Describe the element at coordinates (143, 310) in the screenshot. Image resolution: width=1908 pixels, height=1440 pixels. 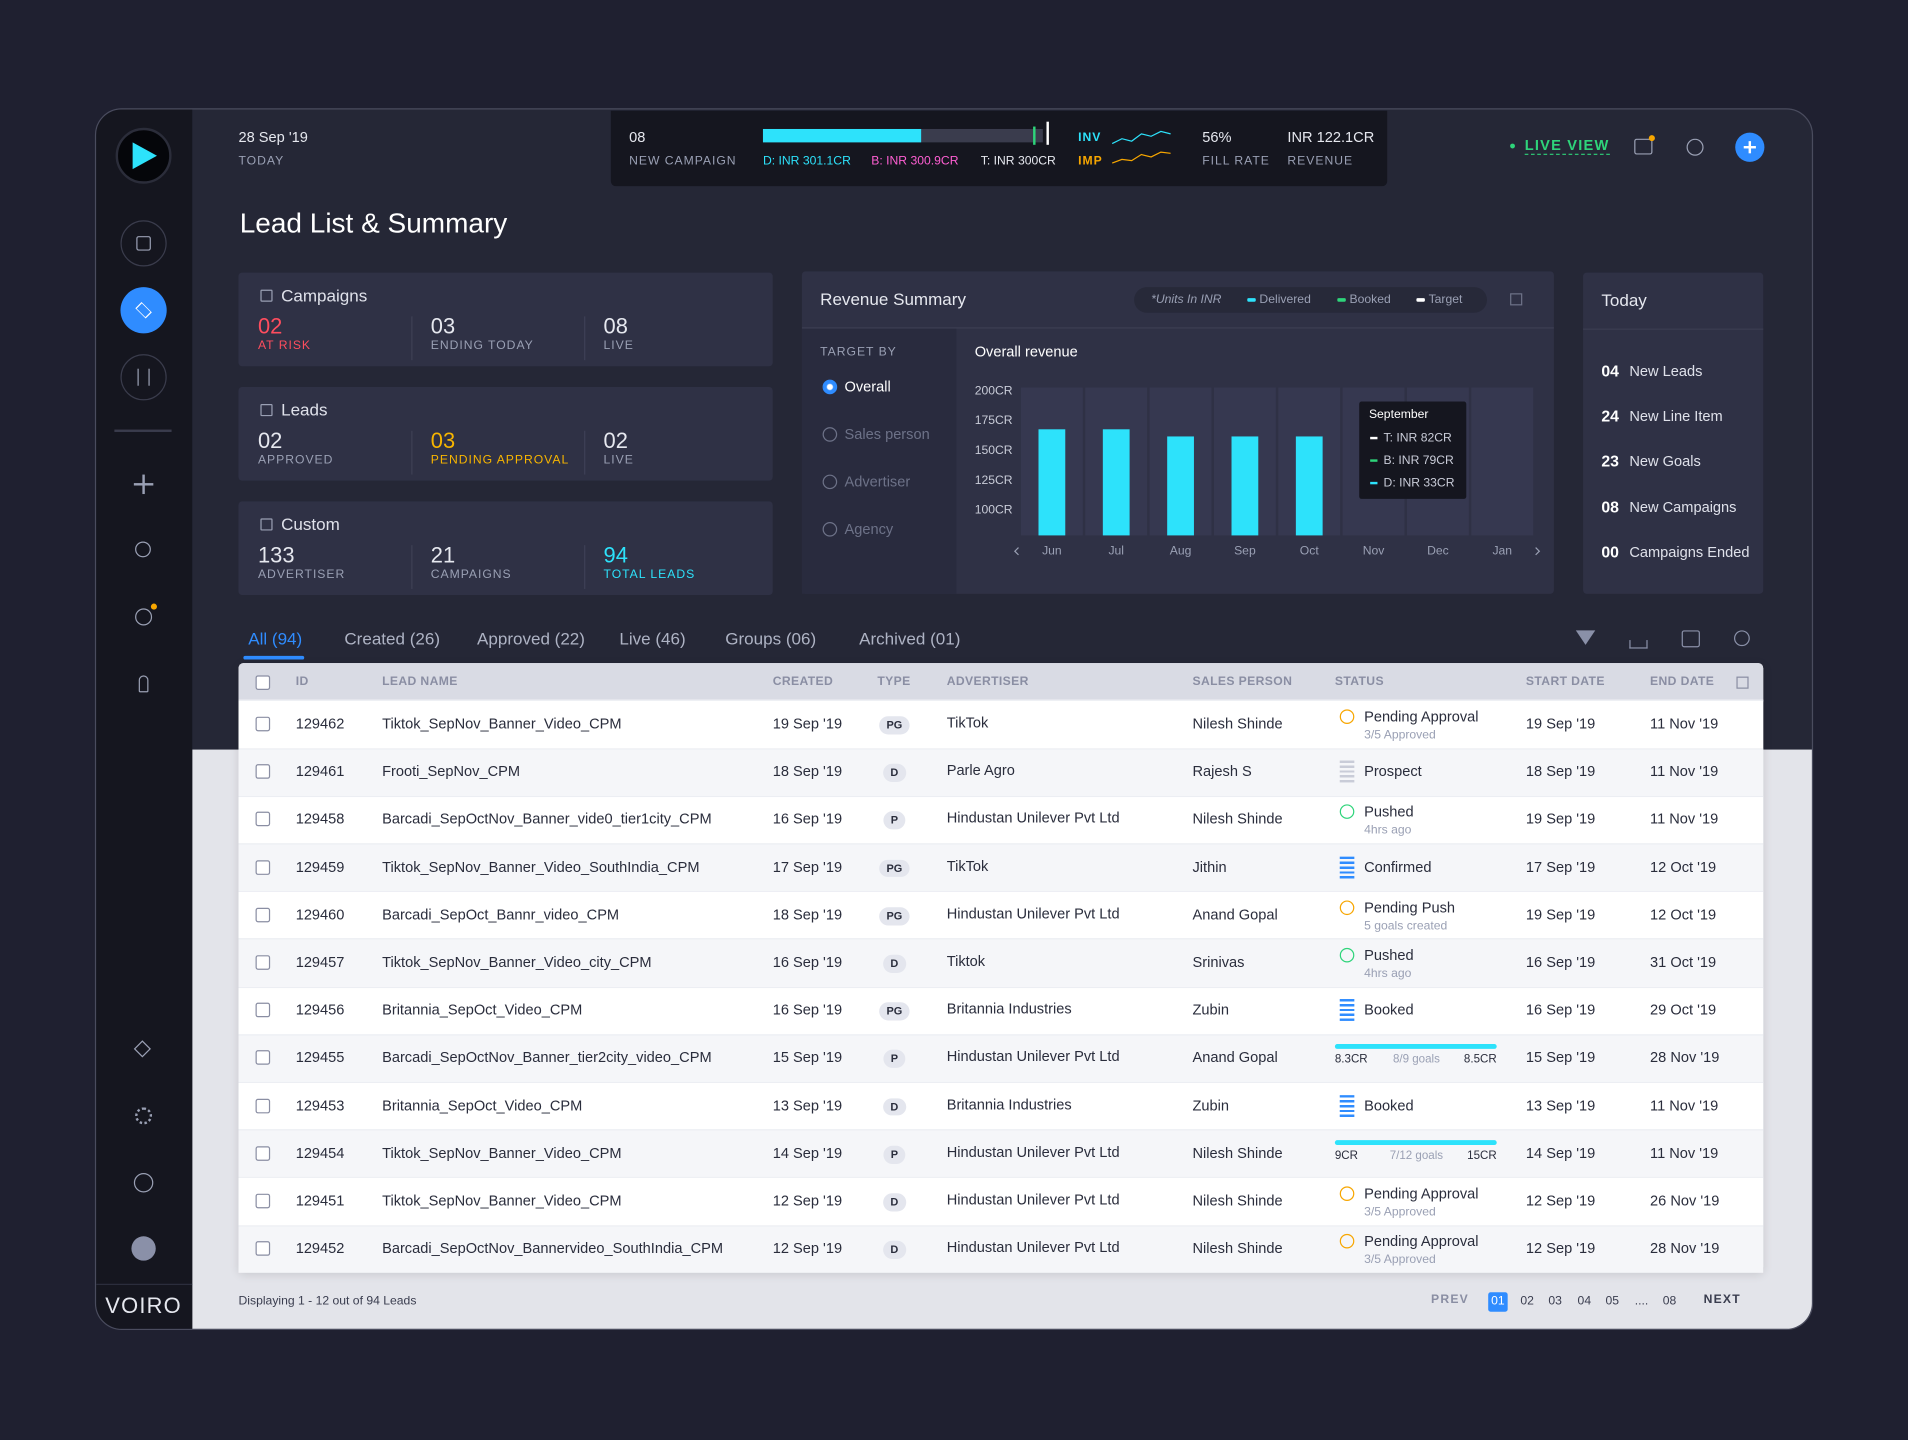
I see `nav-leads` at that location.